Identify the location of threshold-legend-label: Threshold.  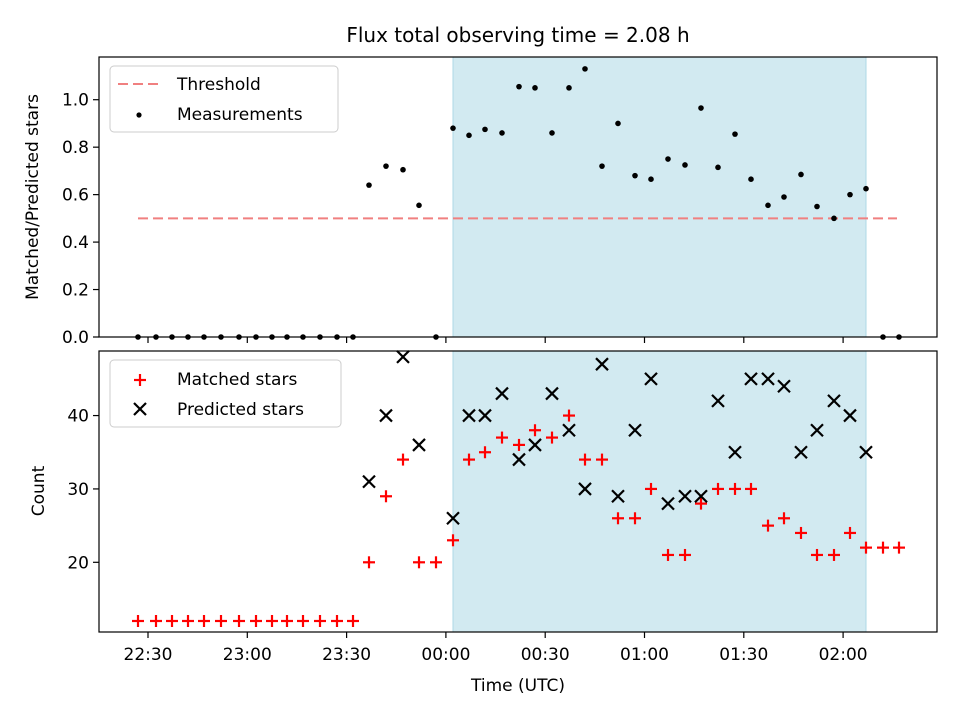
(218, 85).